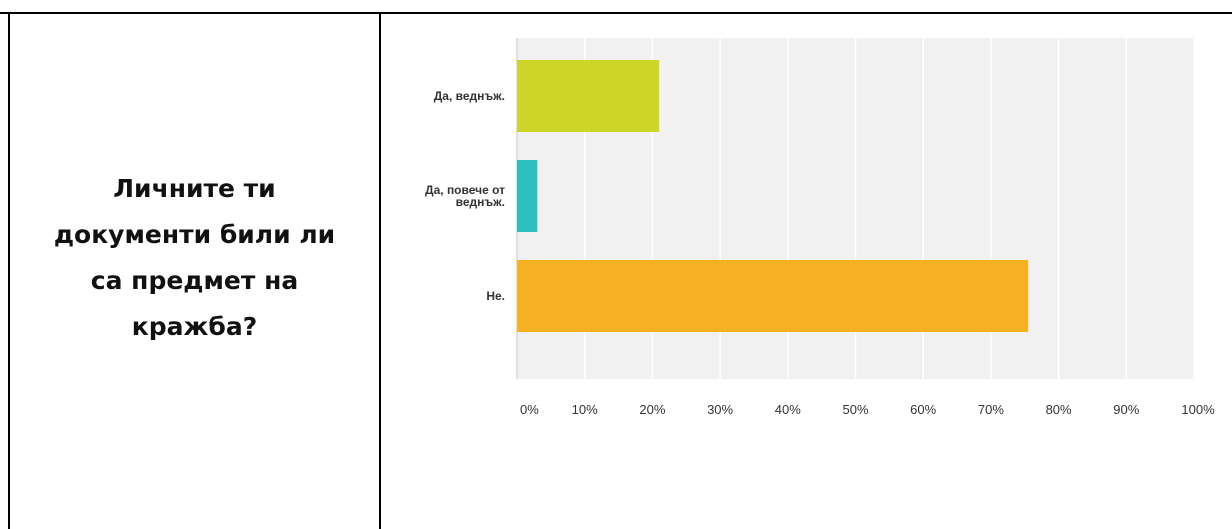 The image size is (1232, 529). What do you see at coordinates (9, 270) in the screenshot?
I see `table-left-border` at bounding box center [9, 270].